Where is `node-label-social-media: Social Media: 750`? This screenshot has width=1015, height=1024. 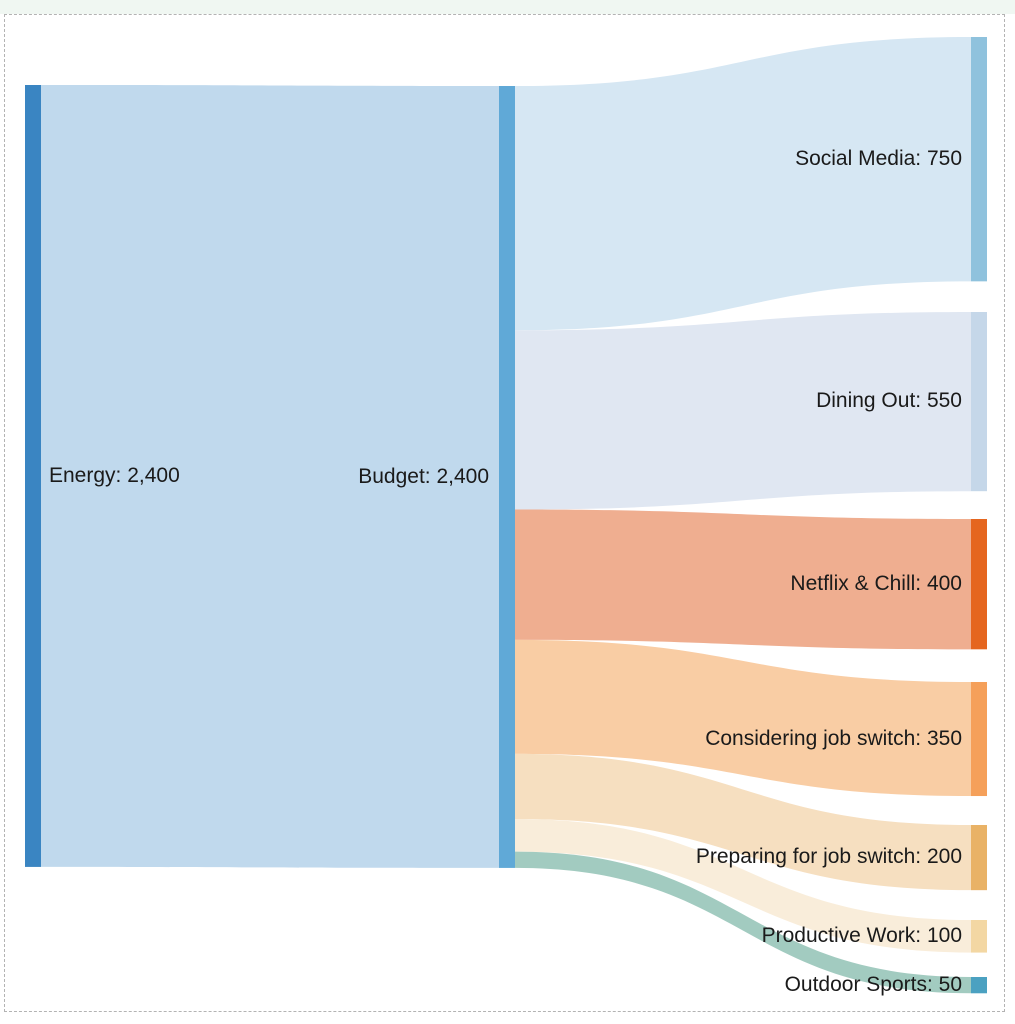
node-label-social-media: Social Media: 750 is located at coordinates (878, 158).